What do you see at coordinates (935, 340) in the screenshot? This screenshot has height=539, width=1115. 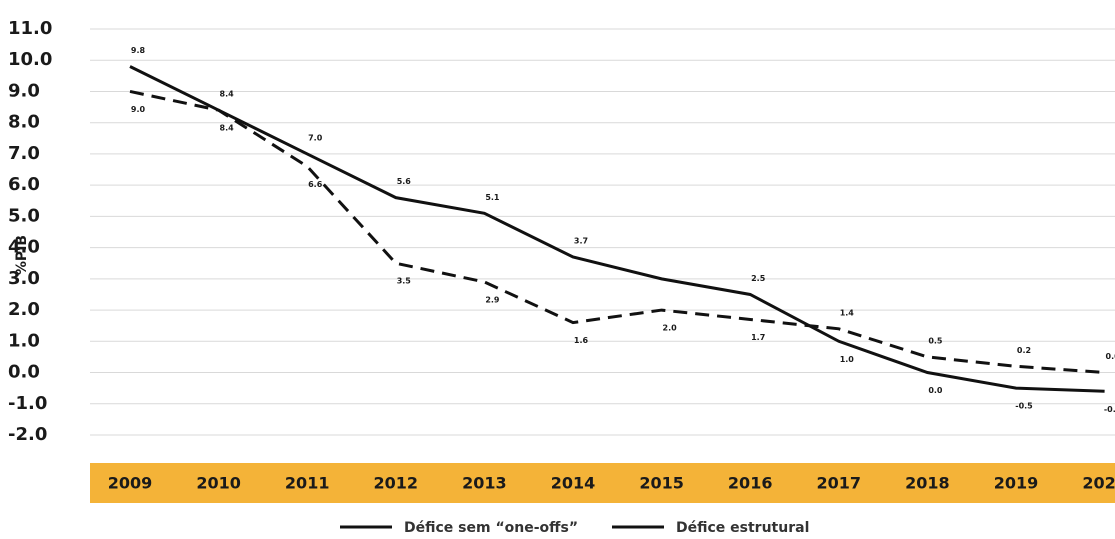 I see `data-label: 0.5` at bounding box center [935, 340].